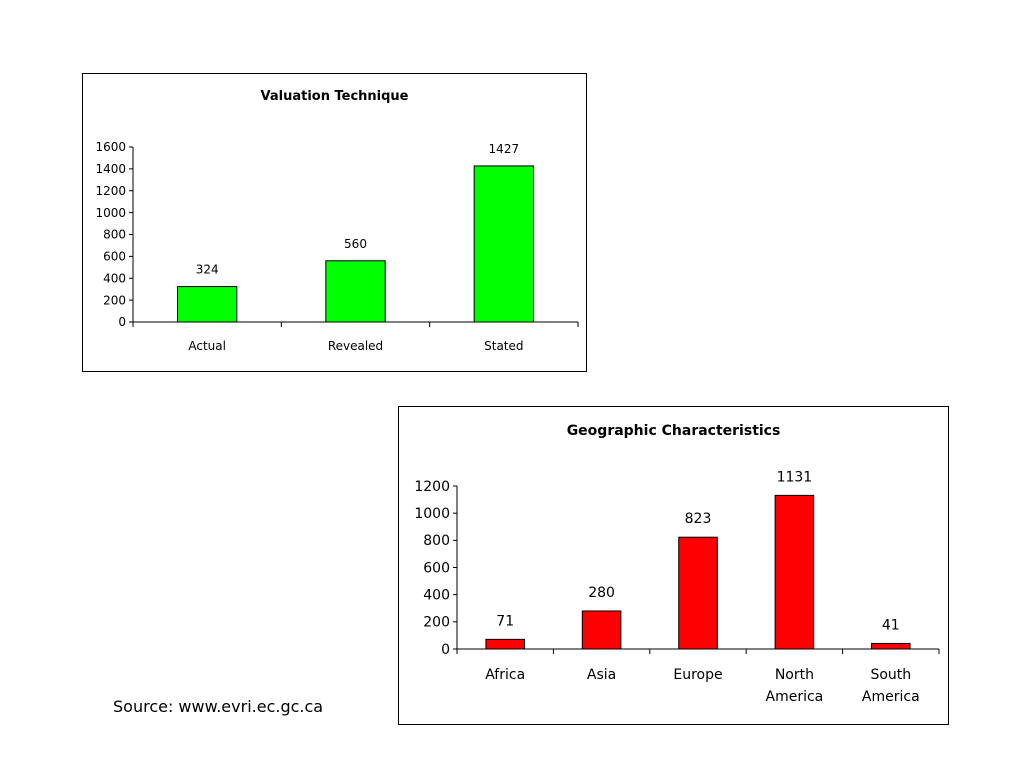 The height and width of the screenshot is (768, 1024). I want to click on x-tick-label: Revealed, so click(355, 346).